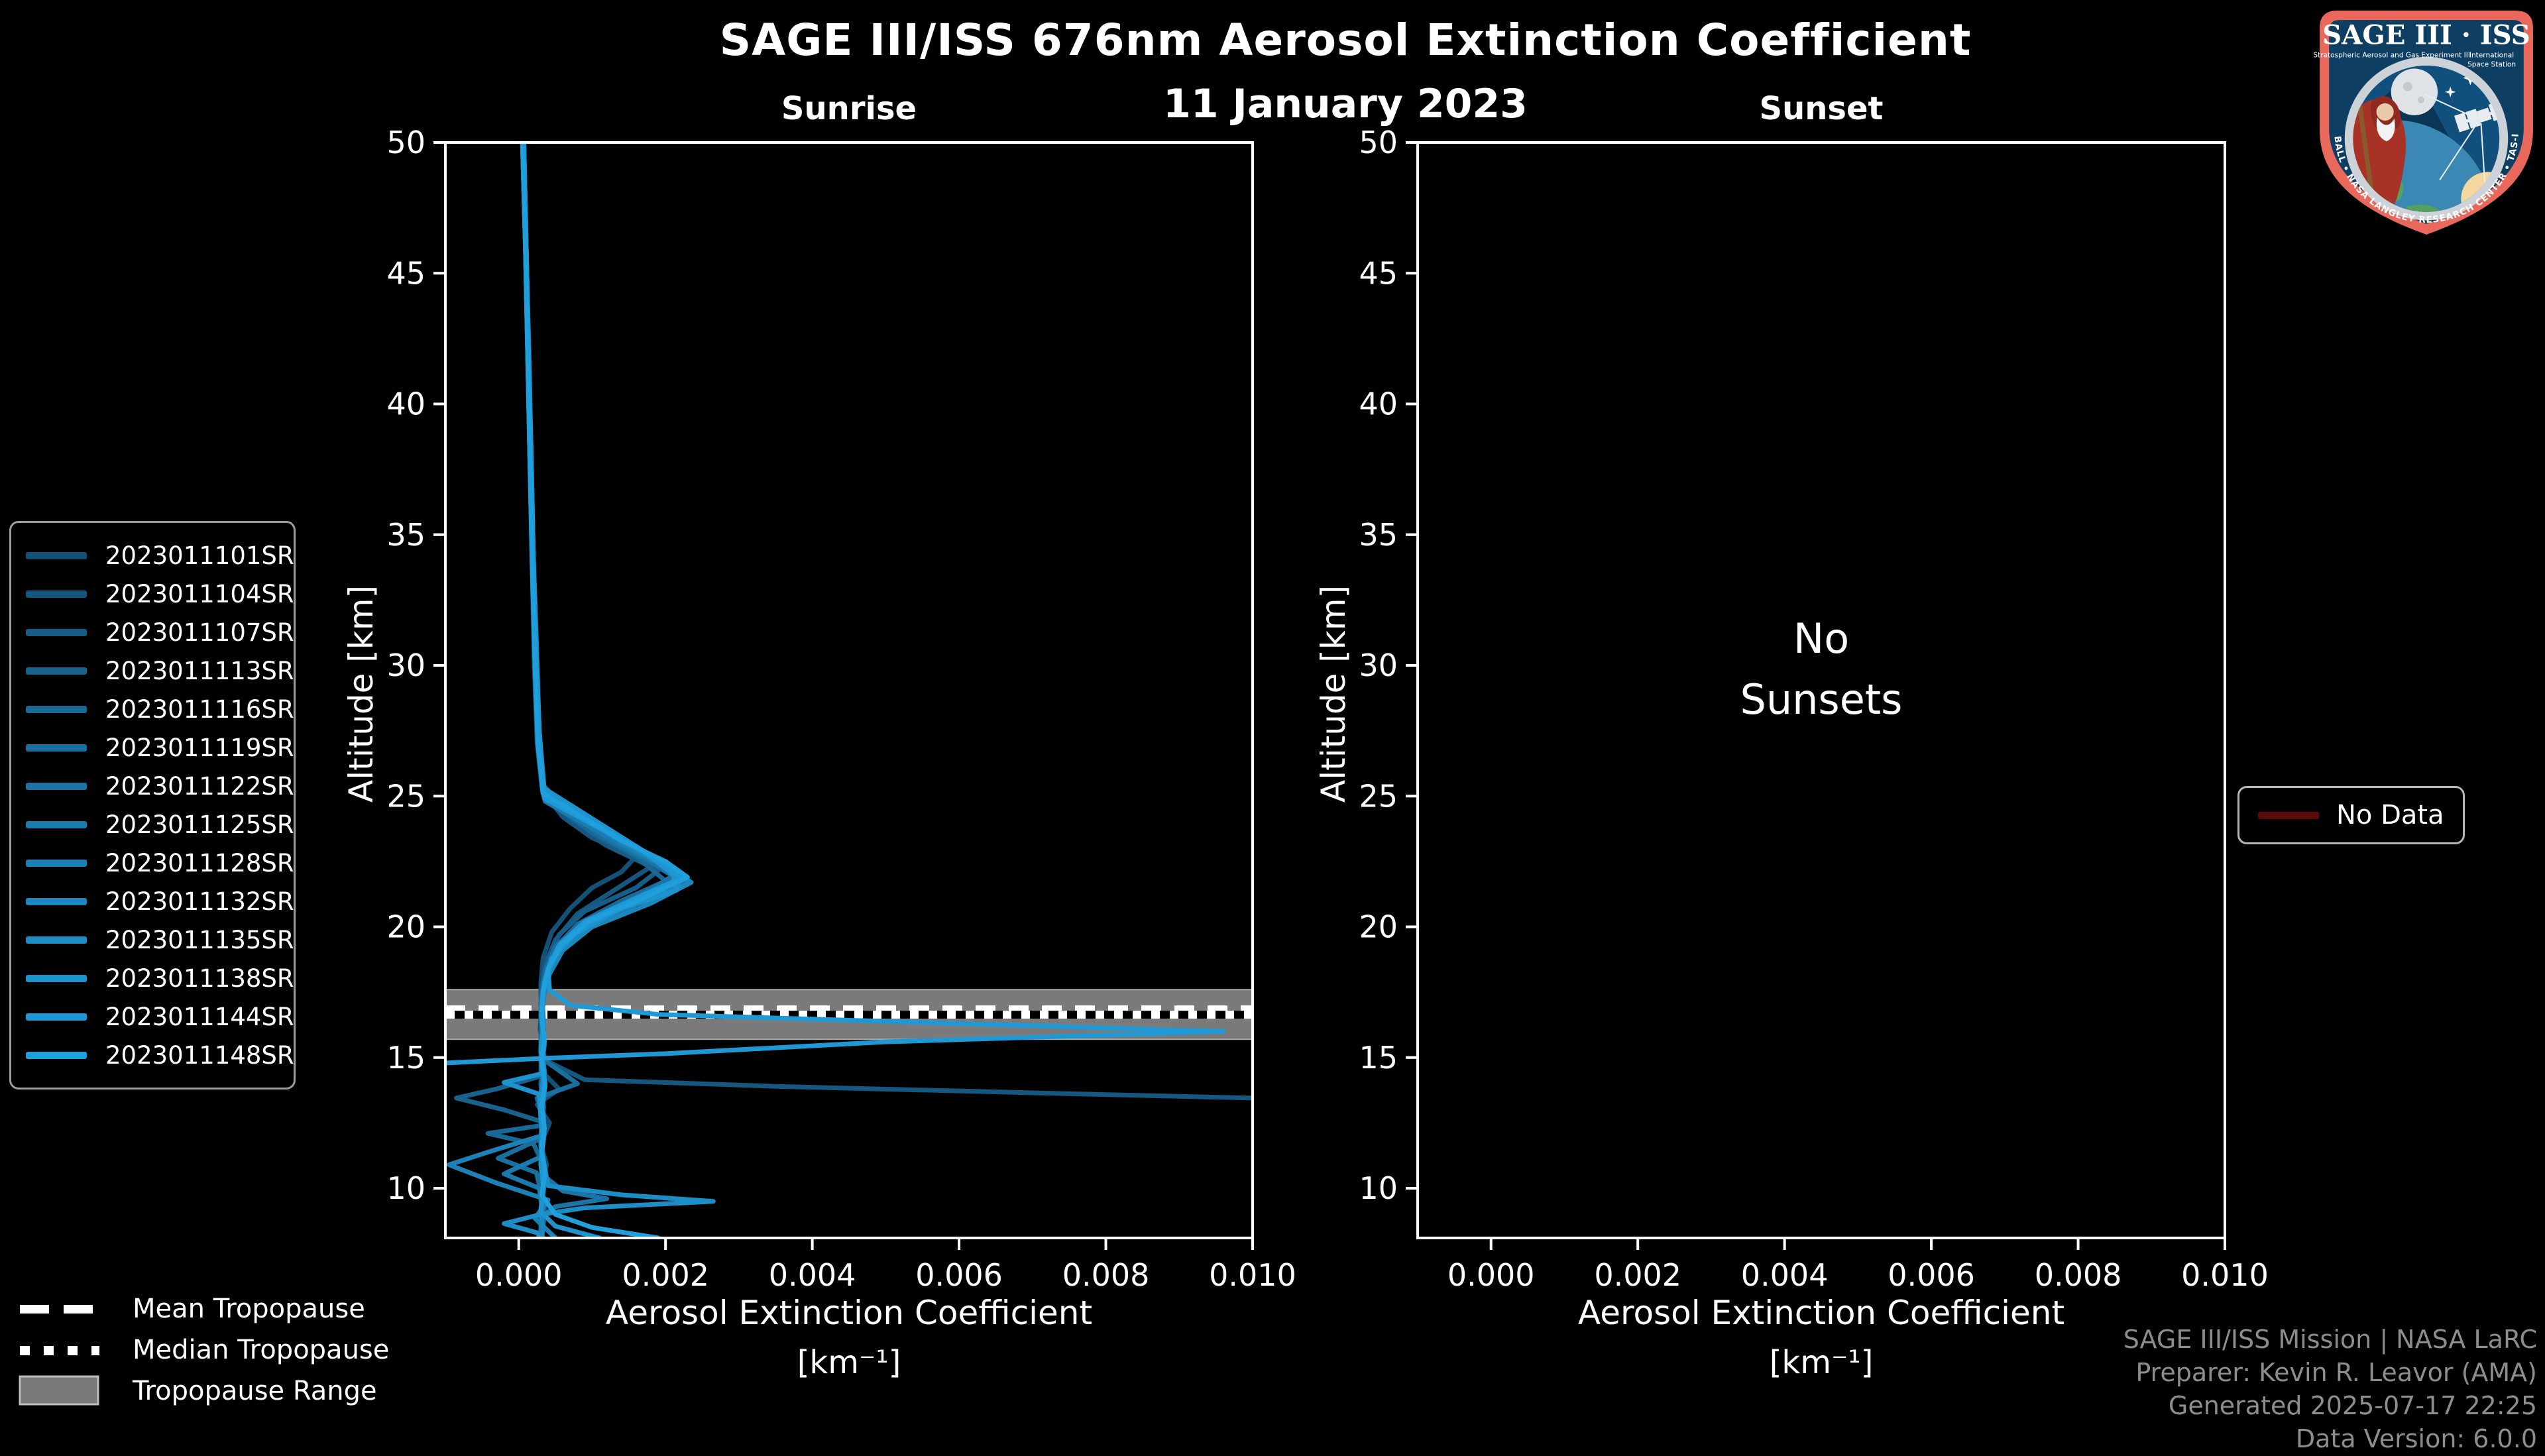 Image resolution: width=2545 pixels, height=1456 pixels. What do you see at coordinates (199, 747) in the screenshot?
I see `event-id-label: 2023011119SR` at bounding box center [199, 747].